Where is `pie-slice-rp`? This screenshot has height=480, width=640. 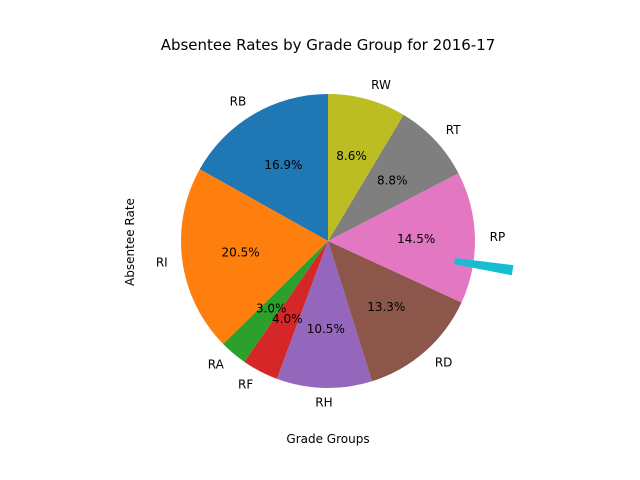
pie-slice-rp is located at coordinates (401, 238).